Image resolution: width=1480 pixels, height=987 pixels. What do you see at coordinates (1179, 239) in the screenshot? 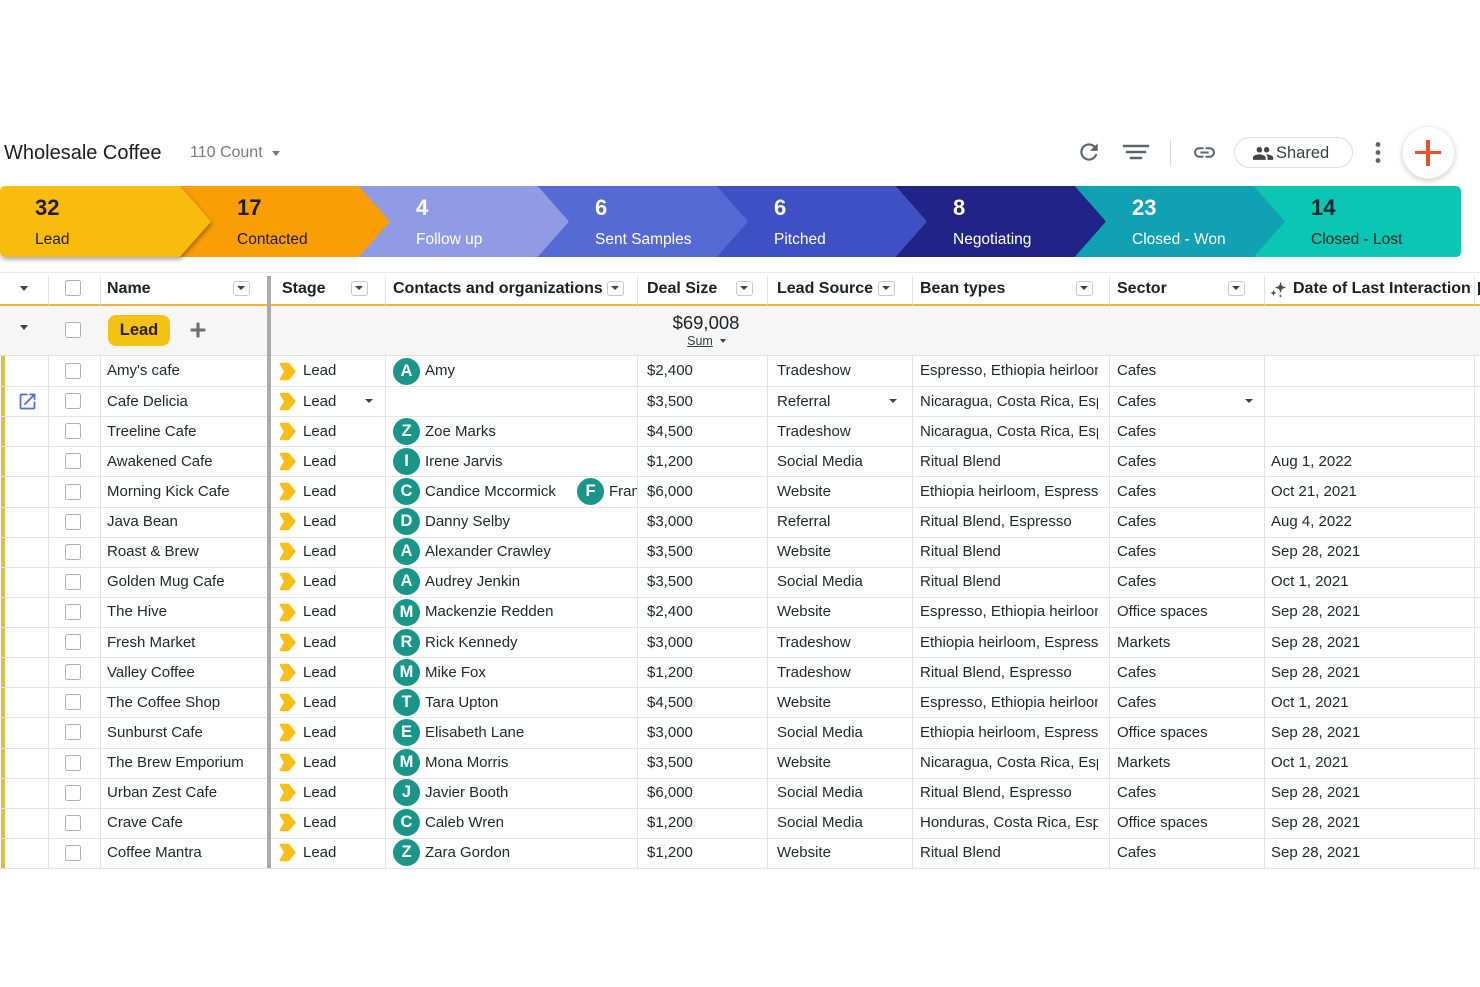
I see `svg-text: Closed - Won` at bounding box center [1179, 239].